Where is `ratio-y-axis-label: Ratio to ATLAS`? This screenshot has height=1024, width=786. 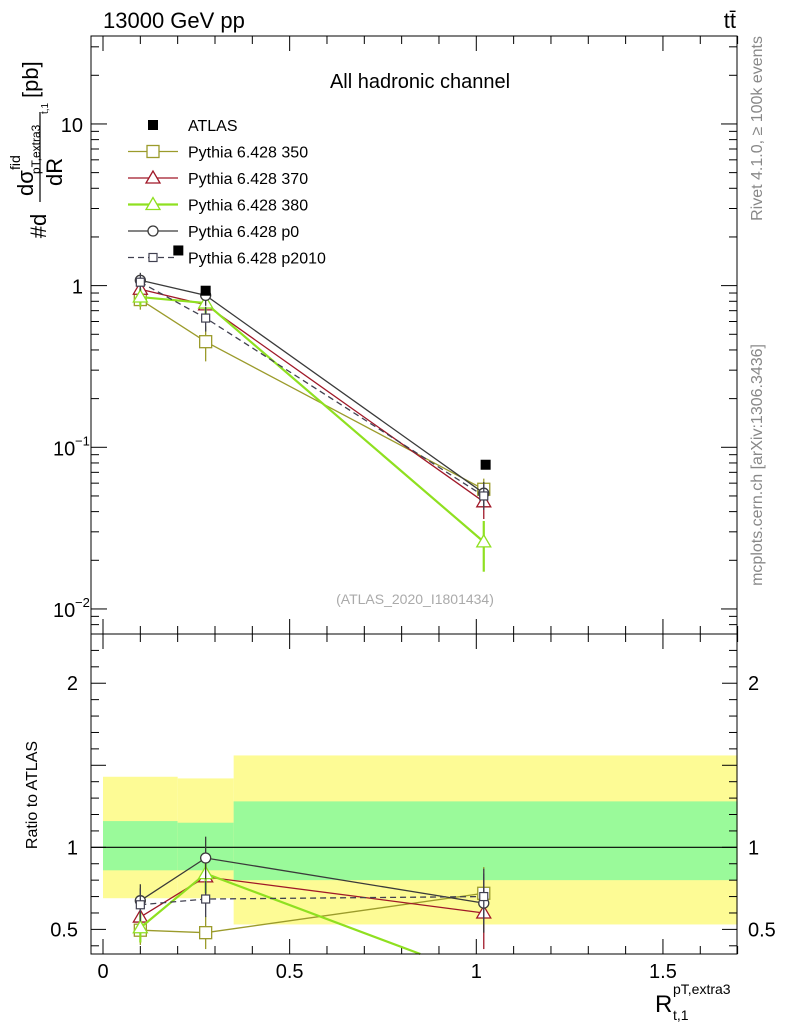 ratio-y-axis-label: Ratio to ATLAS is located at coordinates (32, 795).